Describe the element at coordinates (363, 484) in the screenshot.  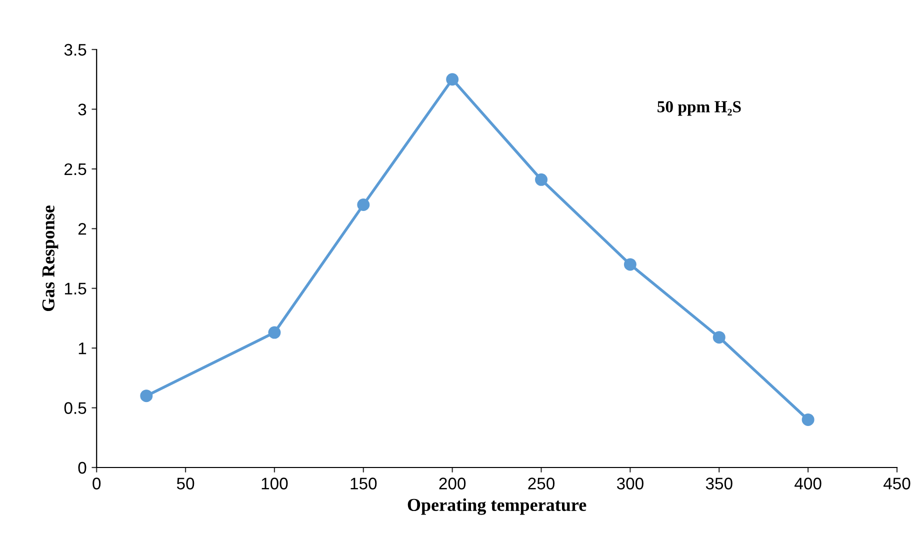
I see `x-tick-label: 150` at that location.